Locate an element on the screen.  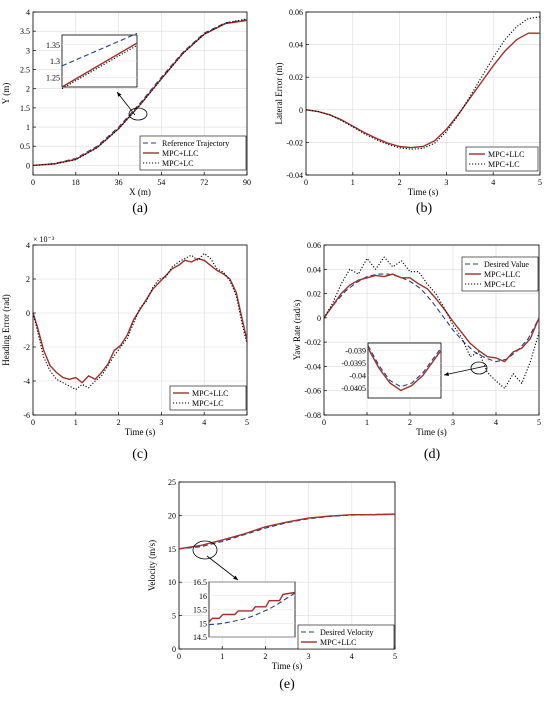
legend-entry: Desired Value is located at coordinates (506, 264).